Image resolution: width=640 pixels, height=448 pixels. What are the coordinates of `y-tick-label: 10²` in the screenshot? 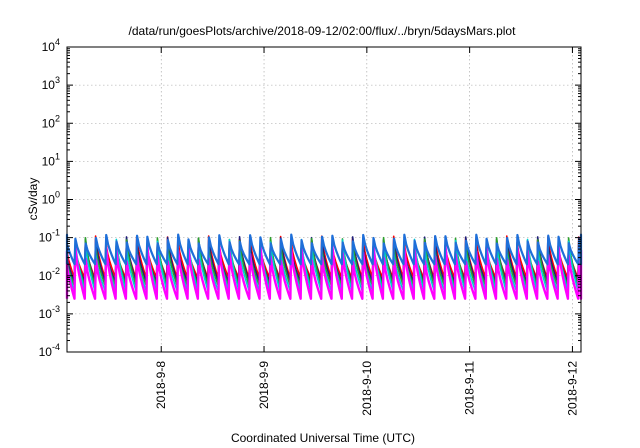 It's located at (51, 121).